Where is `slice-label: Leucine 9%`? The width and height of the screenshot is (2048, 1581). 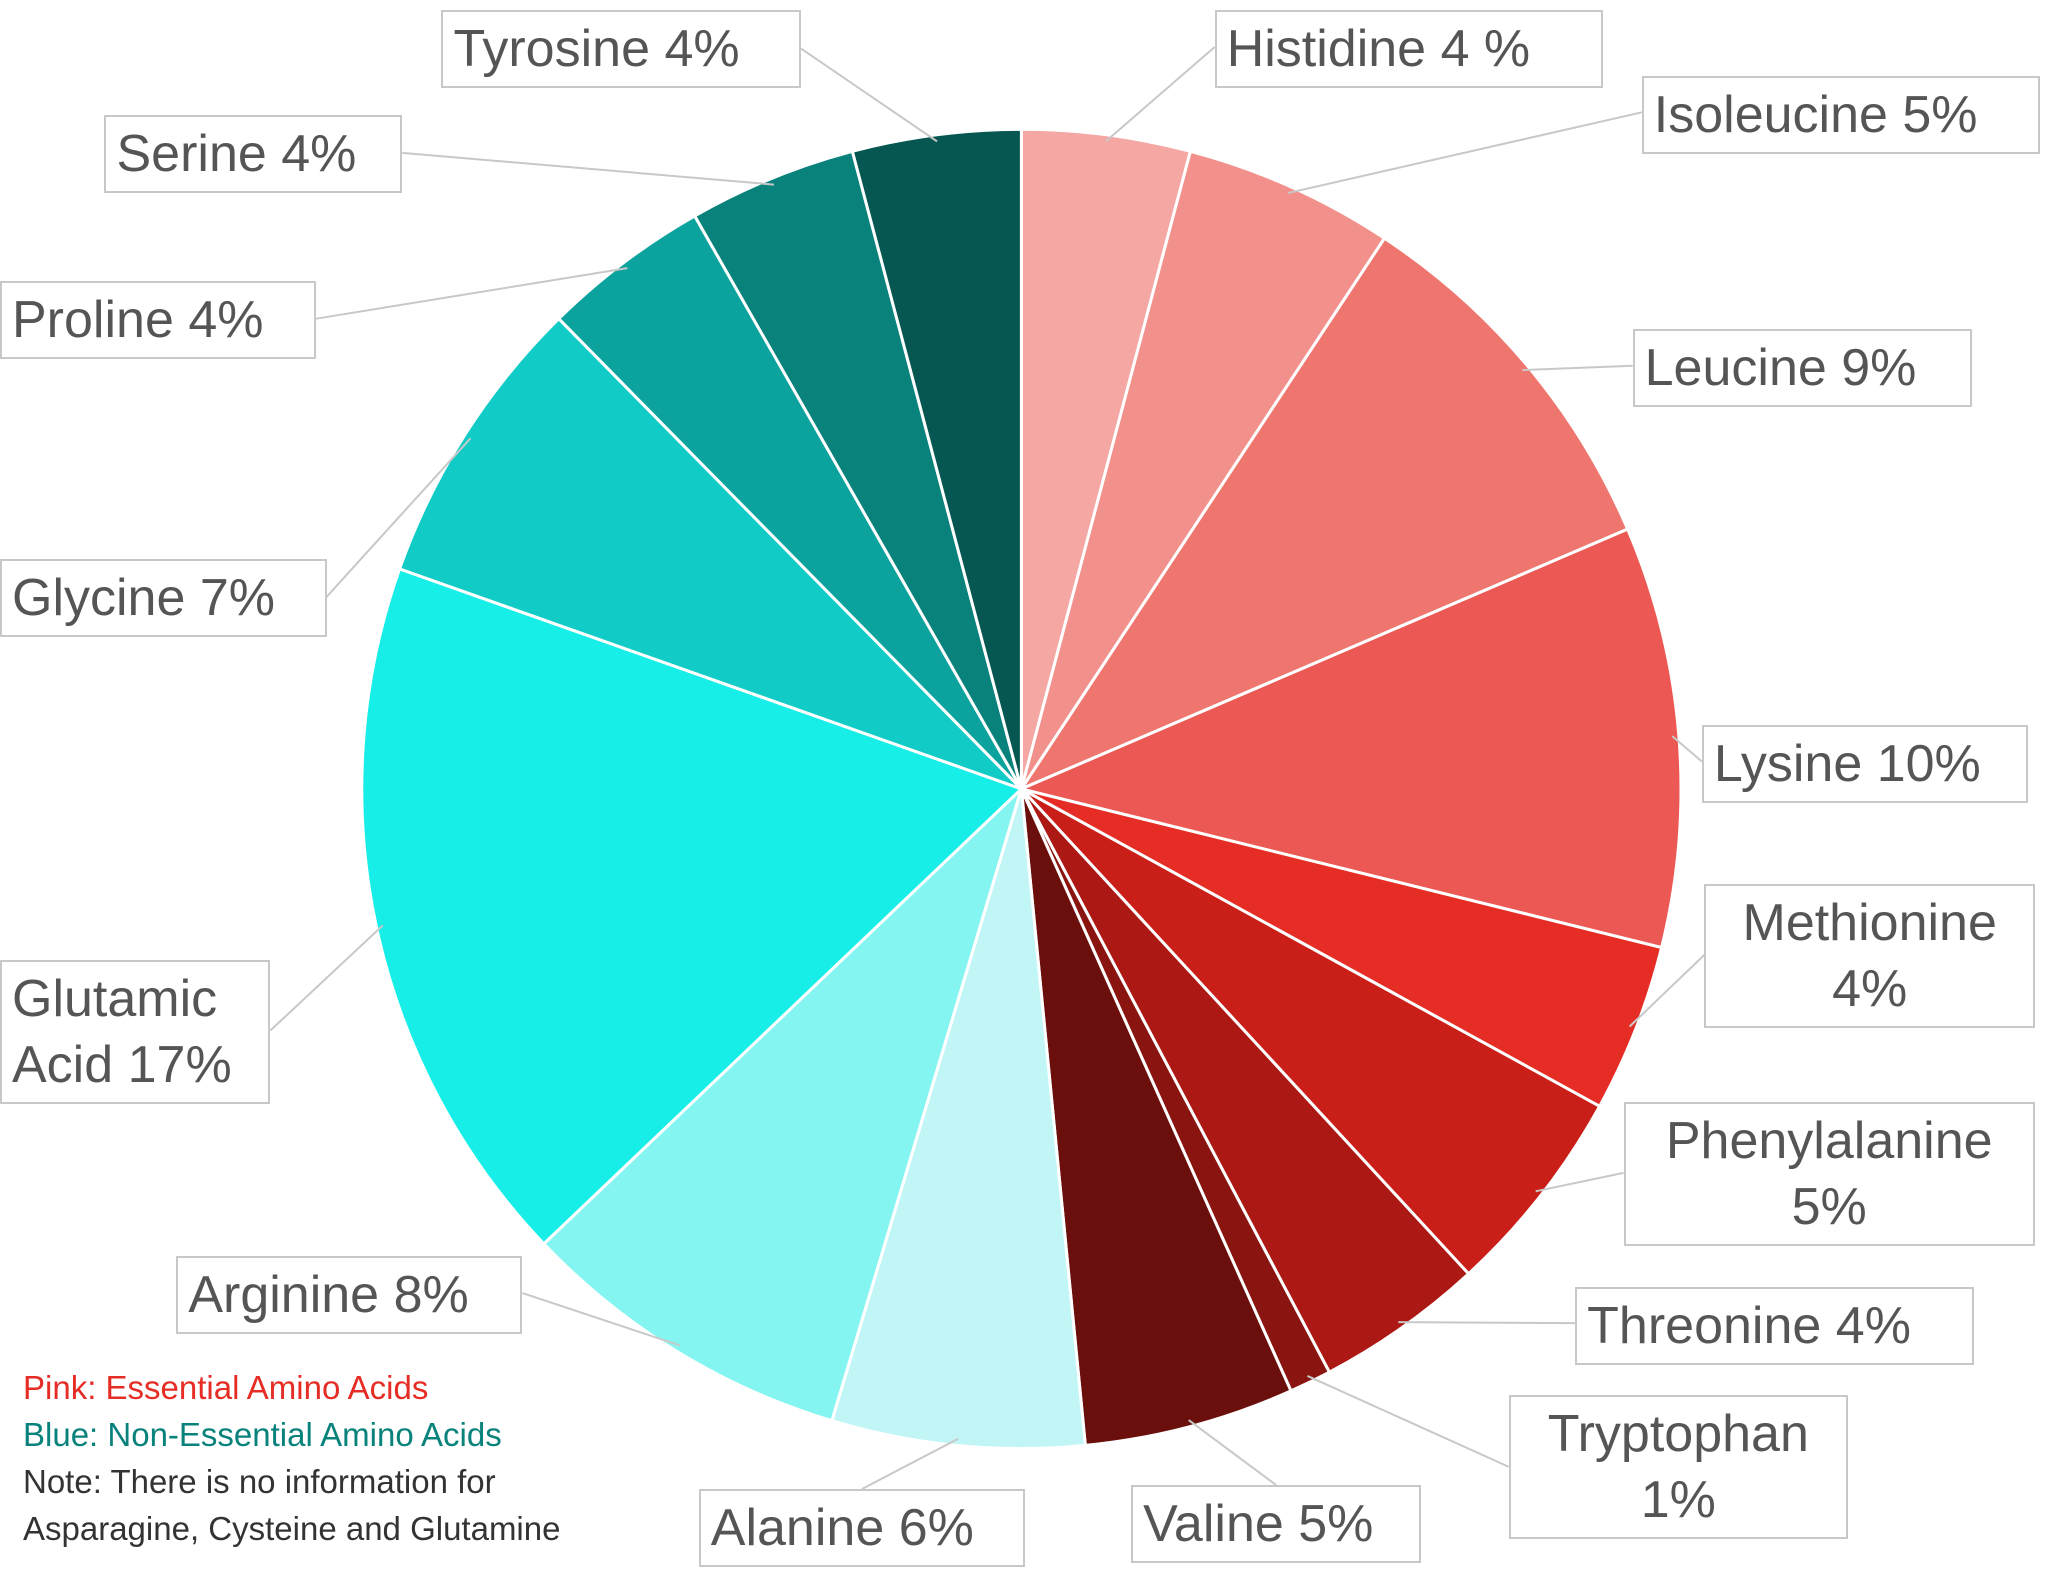
slice-label: Leucine 9% is located at coordinates (1802, 368).